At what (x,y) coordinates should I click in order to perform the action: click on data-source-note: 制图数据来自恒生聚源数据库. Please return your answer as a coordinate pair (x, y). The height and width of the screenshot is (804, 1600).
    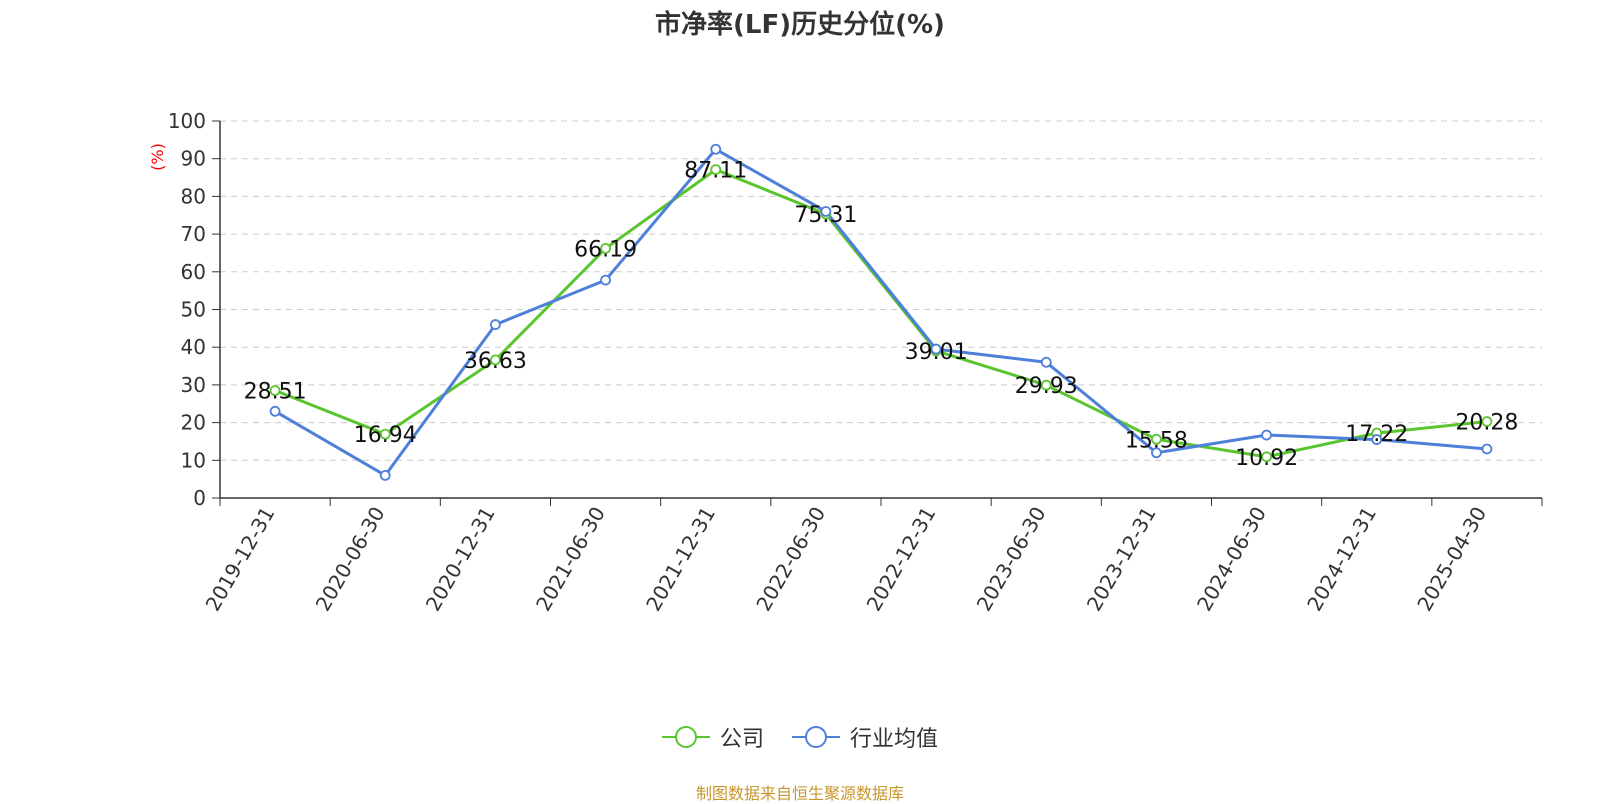
    Looking at the image, I should click on (799, 793).